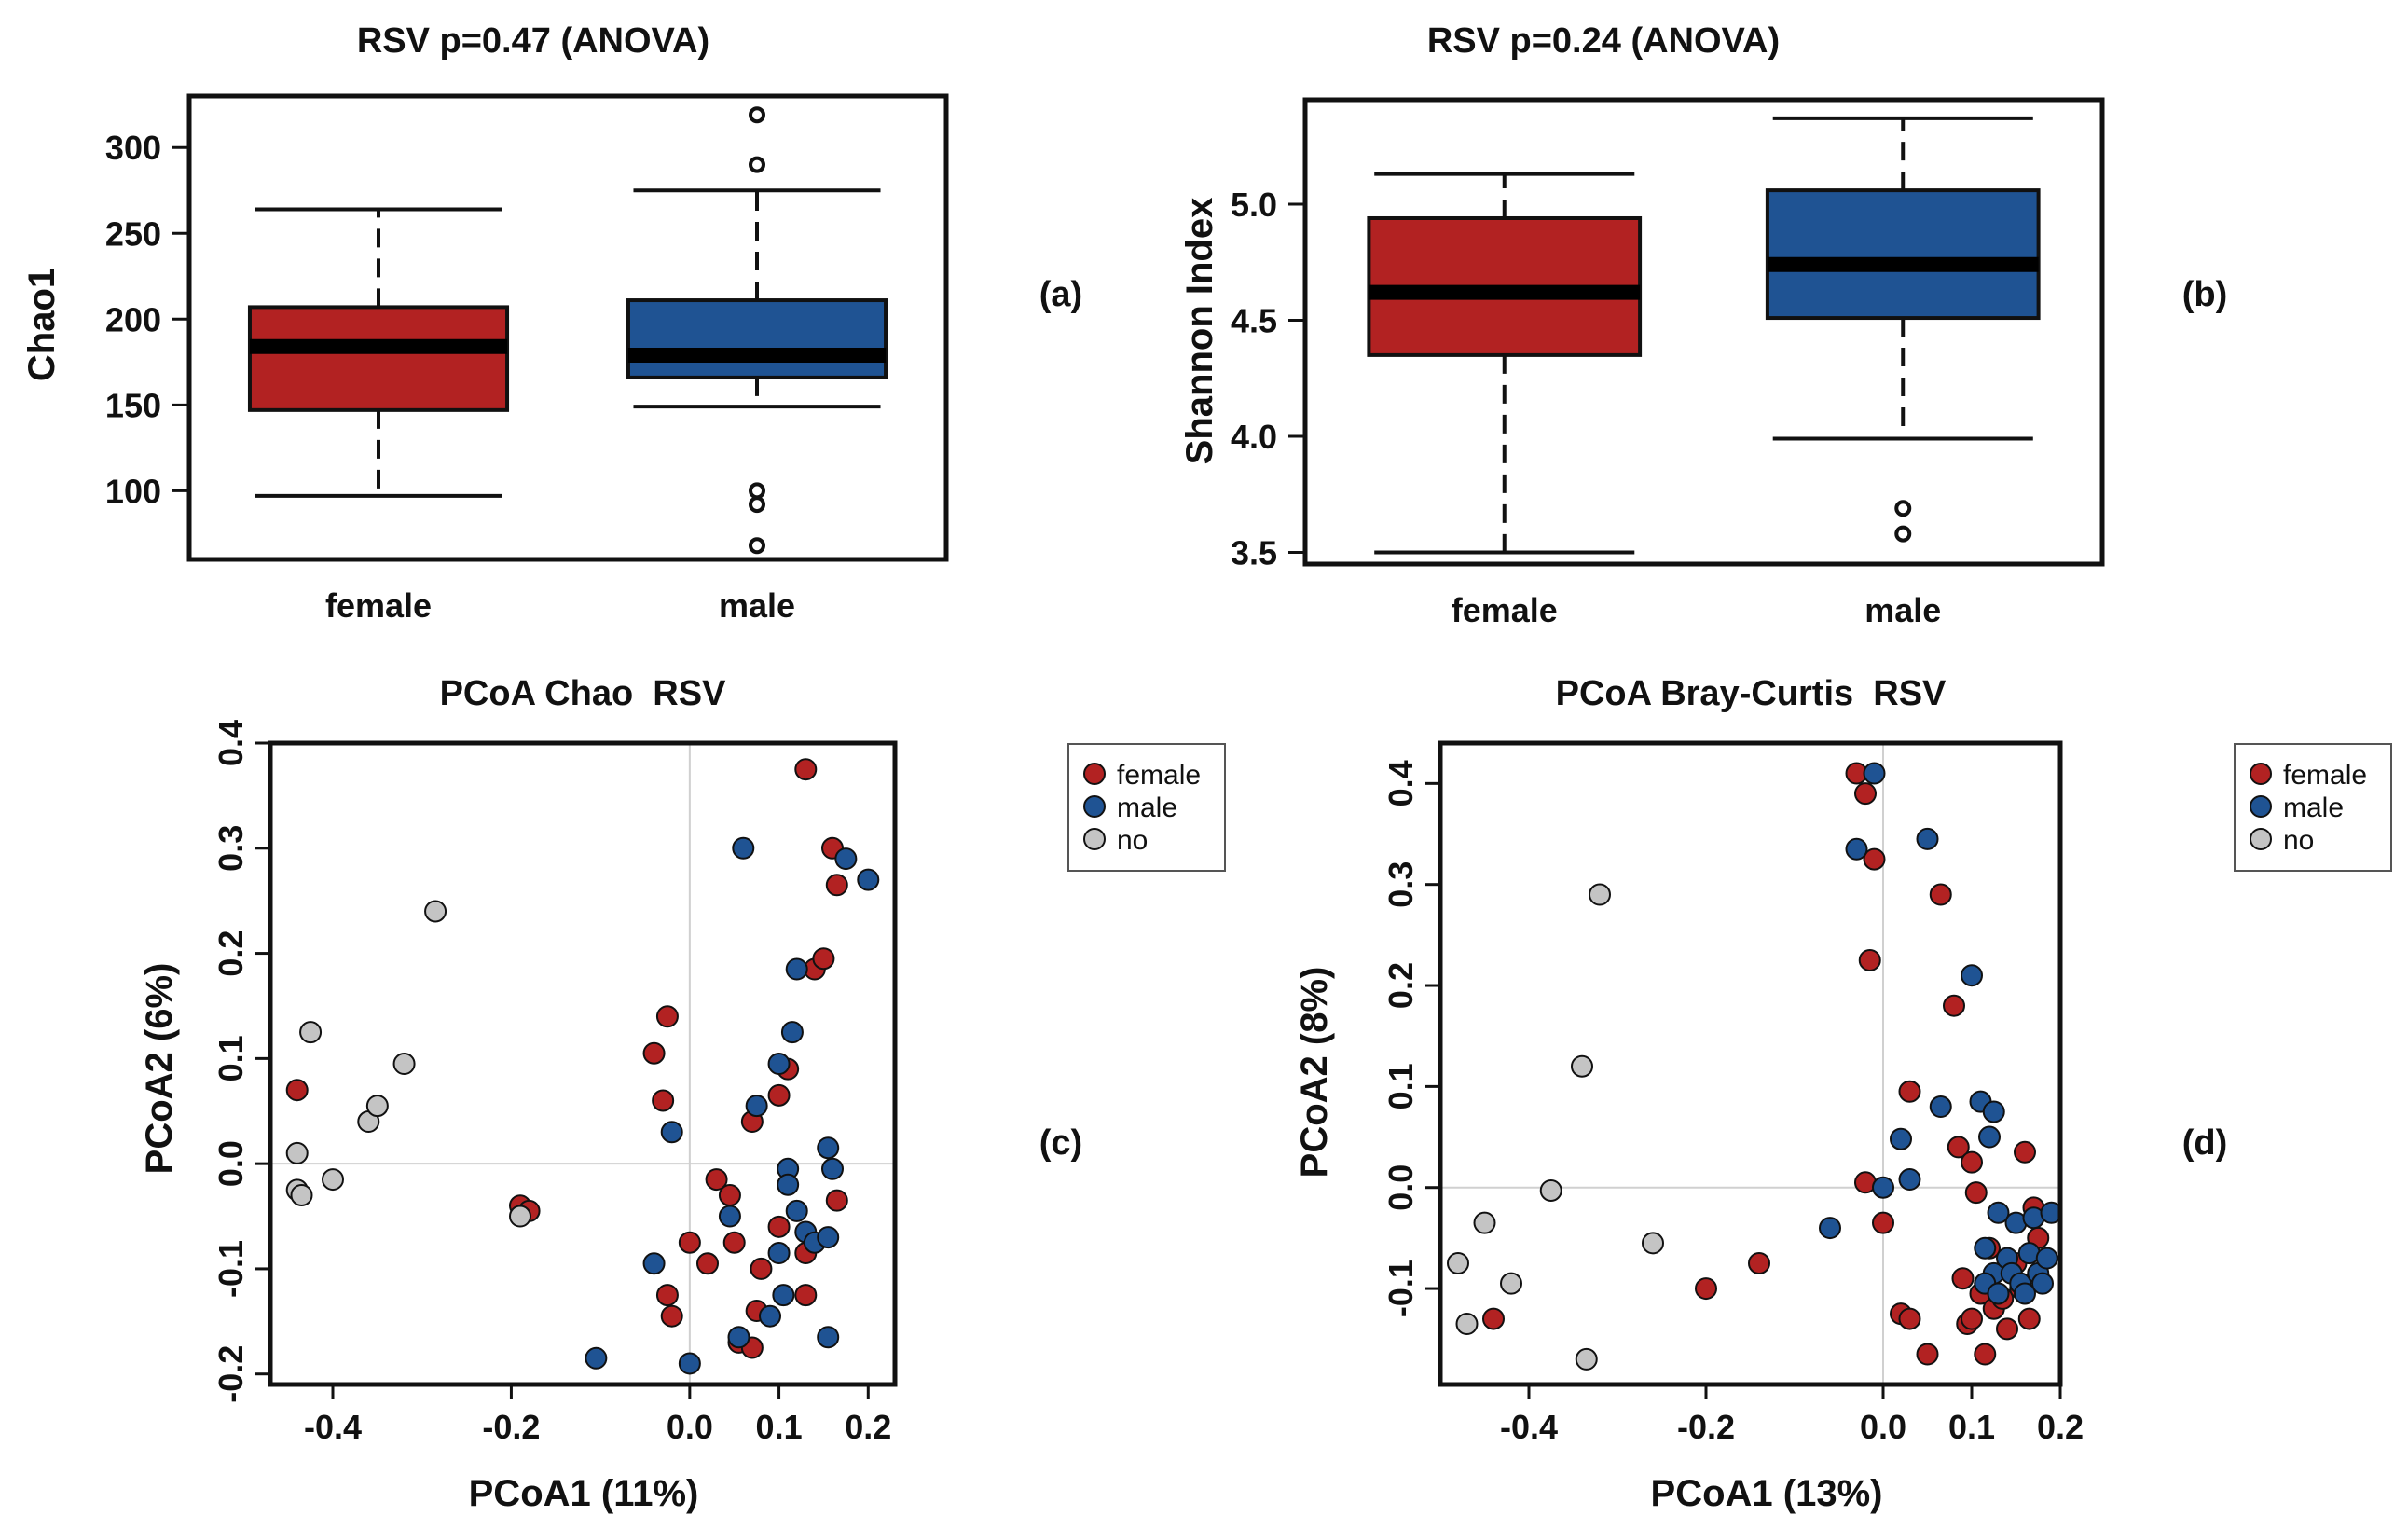 The image size is (2408, 1529). Describe the element at coordinates (757, 606) in the screenshot. I see `panel-0-male-category-label: male` at that location.